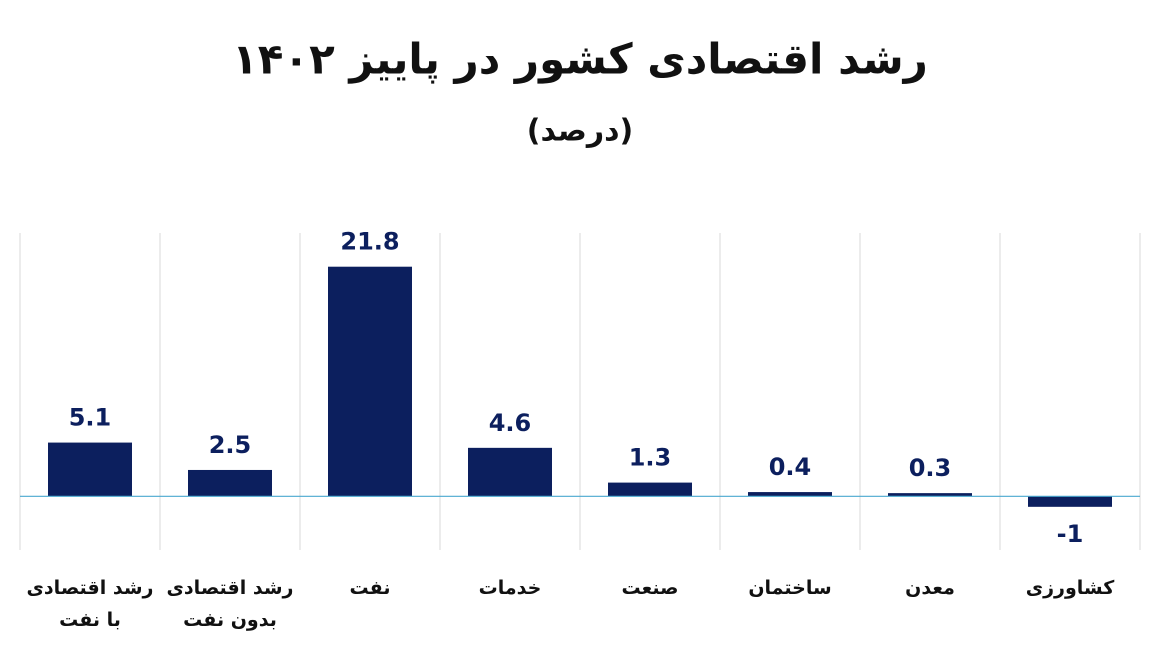 This screenshot has height=653, width=1160. Describe the element at coordinates (1070, 588) in the screenshot. I see `x-tick-label: کشاورزی` at that location.